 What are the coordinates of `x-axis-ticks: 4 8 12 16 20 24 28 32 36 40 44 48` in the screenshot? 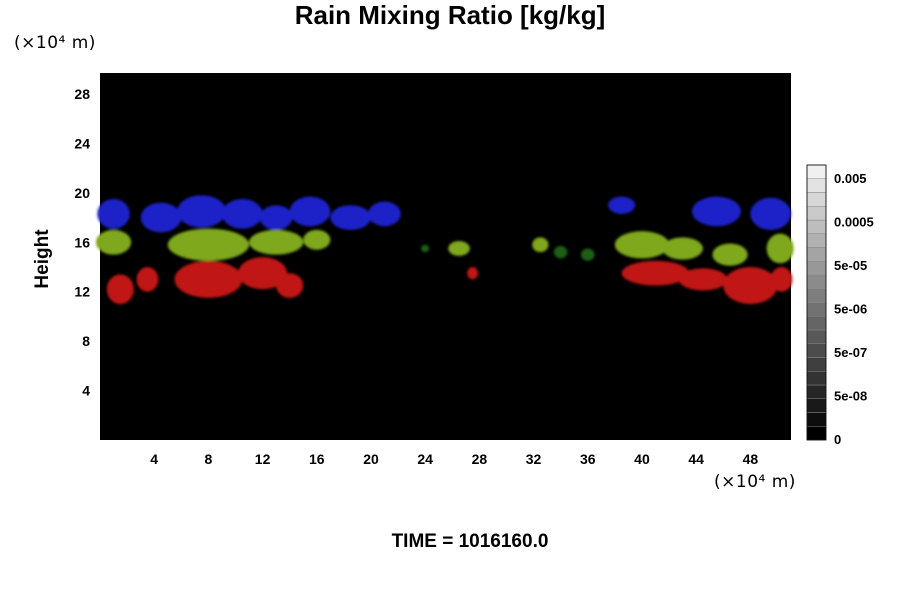 It's located at (454, 459).